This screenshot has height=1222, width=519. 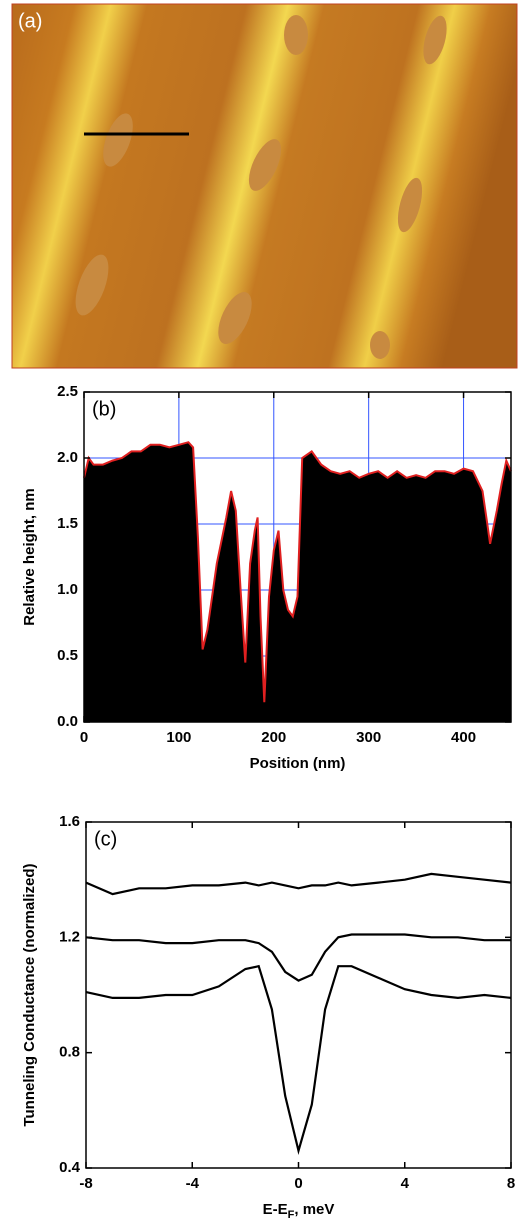 What do you see at coordinates (405, 1183) in the screenshot?
I see `x-tick-label: 4` at bounding box center [405, 1183].